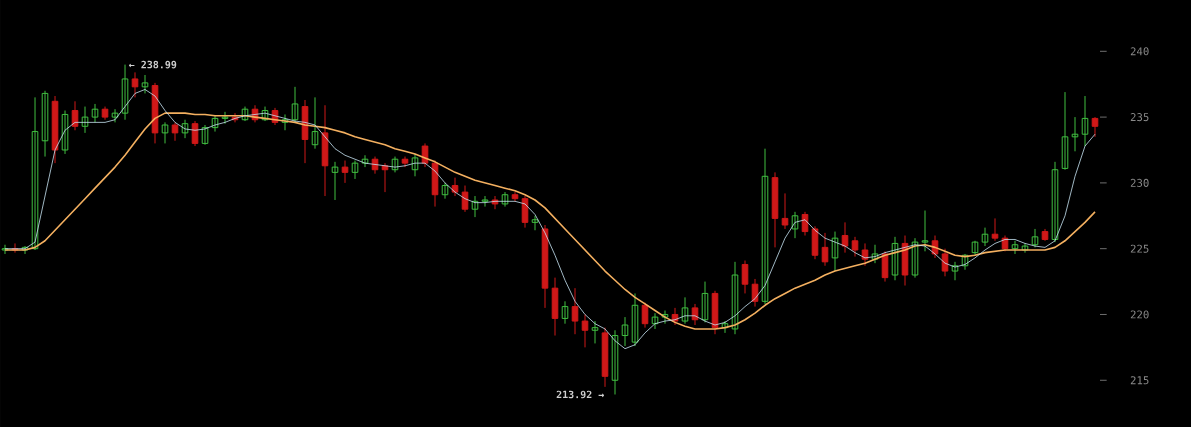  What do you see at coordinates (580, 394) in the screenshot?
I see `annotation: 213.92 →` at bounding box center [580, 394].